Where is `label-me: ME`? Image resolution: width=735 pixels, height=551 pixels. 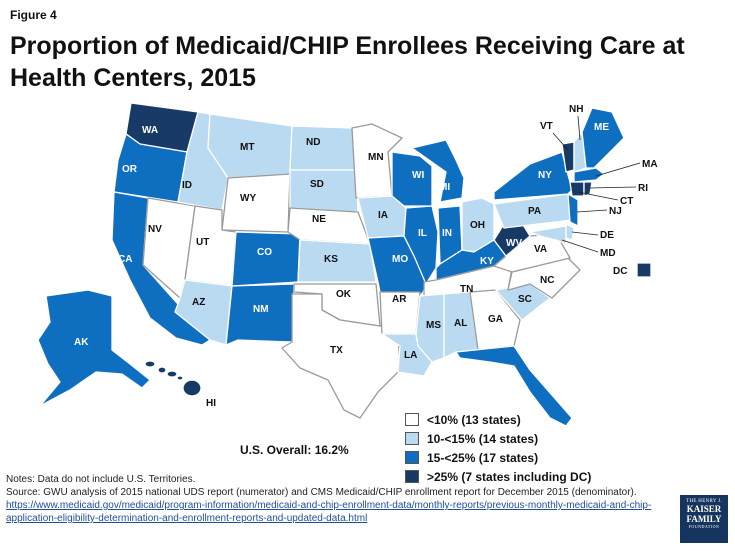
label-me: ME is located at coordinates (601, 127).